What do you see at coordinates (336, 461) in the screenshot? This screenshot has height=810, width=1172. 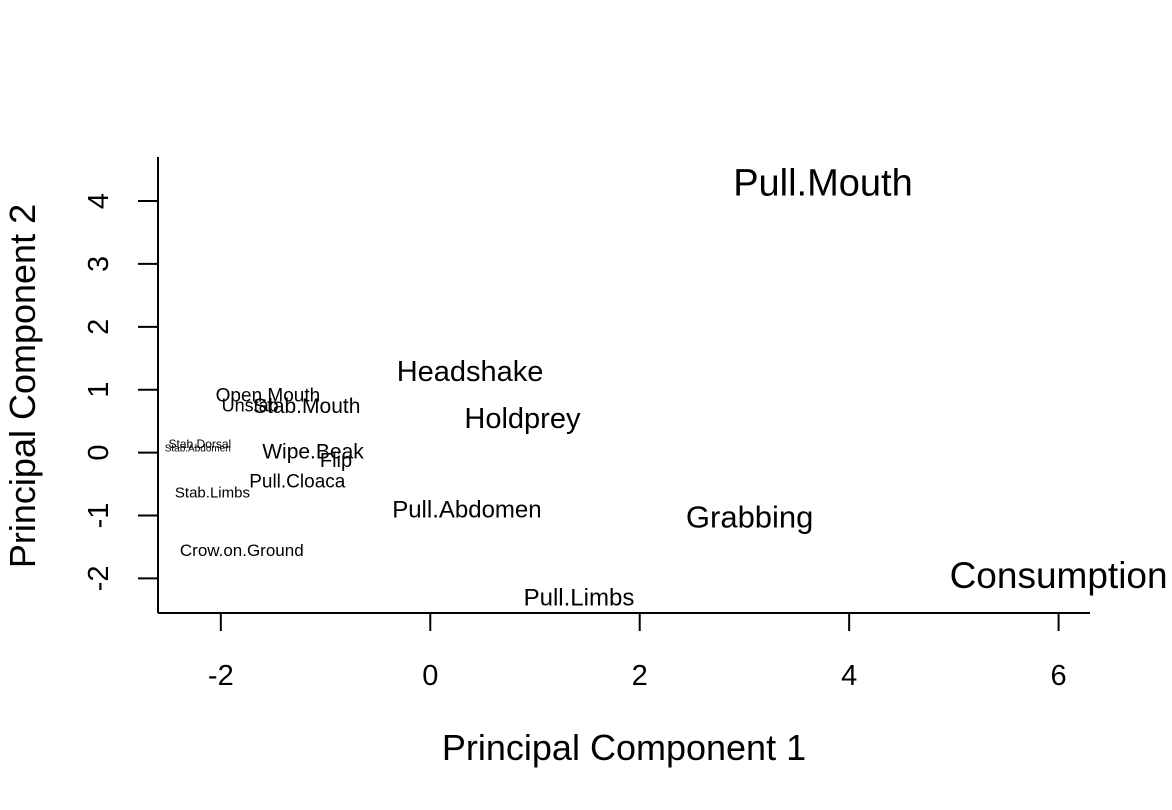 I see `point-label: Flip` at bounding box center [336, 461].